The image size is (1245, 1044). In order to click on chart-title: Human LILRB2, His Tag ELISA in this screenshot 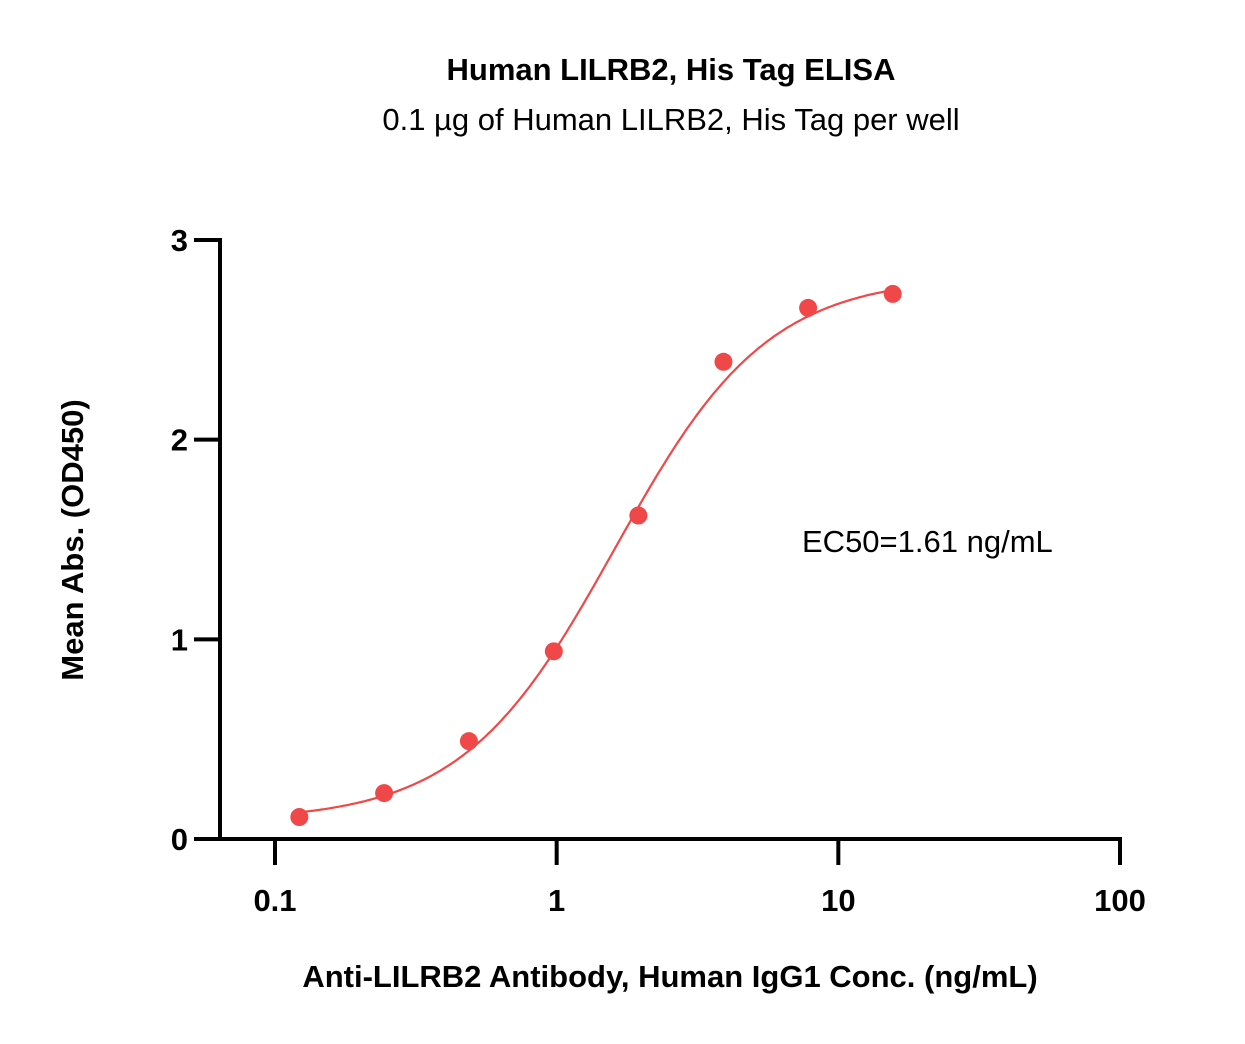, I will do `click(671, 69)`.